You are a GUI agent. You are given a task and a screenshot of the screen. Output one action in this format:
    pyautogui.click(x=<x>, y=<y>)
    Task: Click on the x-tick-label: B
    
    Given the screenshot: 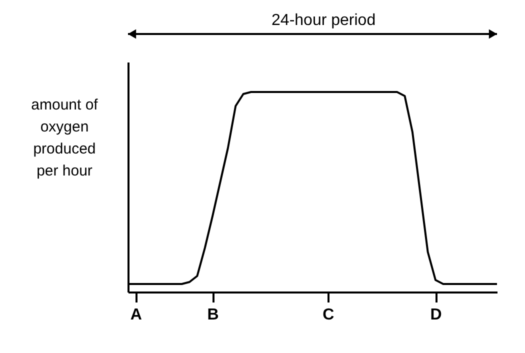 What is the action you would take?
    pyautogui.click(x=213, y=315)
    